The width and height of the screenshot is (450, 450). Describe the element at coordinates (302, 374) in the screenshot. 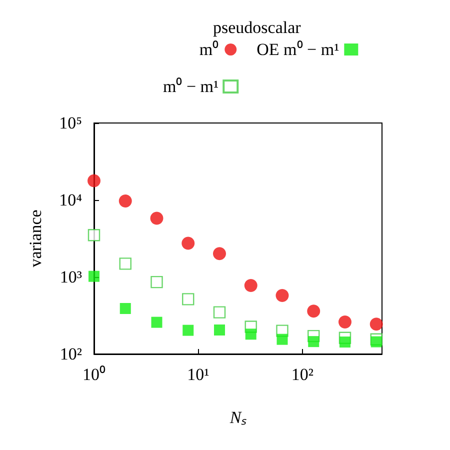

I see `x-tick-label: 10²` at that location.